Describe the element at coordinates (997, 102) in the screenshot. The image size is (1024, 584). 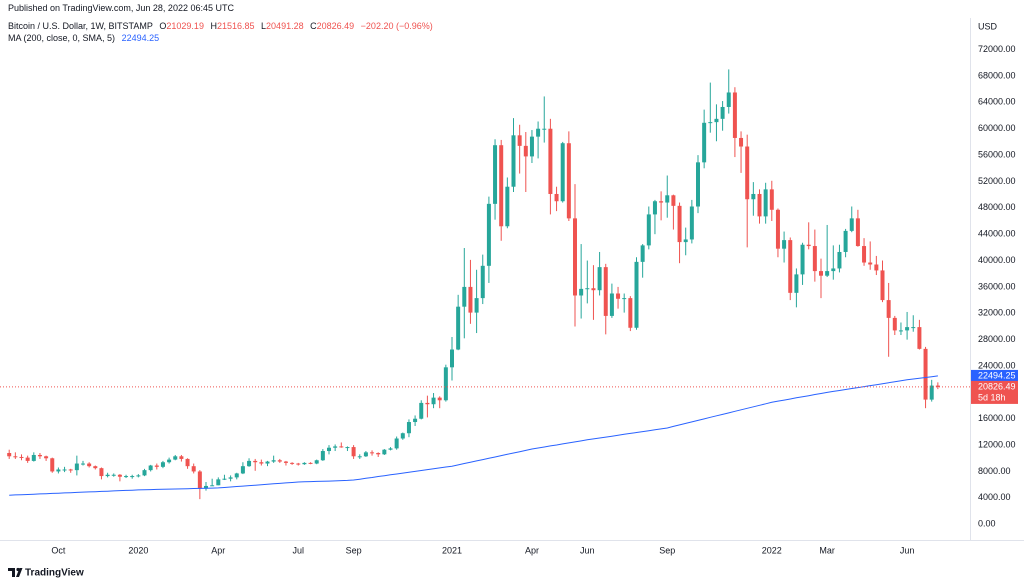
I see `y-tick-label: 64000.00` at that location.